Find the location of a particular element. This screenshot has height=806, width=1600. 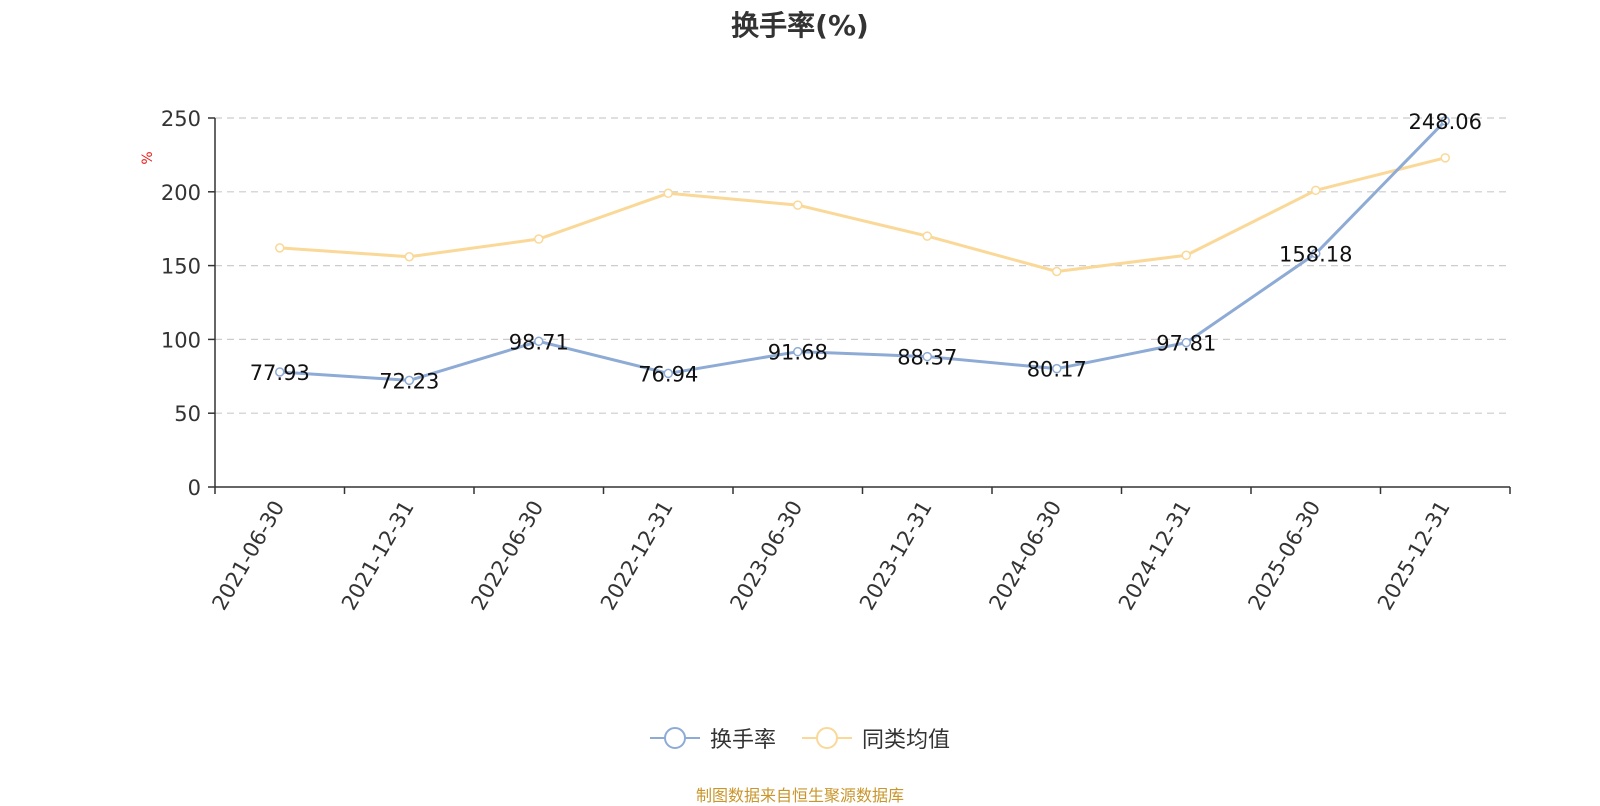

x-tick-label: 2023-12-31 is located at coordinates (896, 556).